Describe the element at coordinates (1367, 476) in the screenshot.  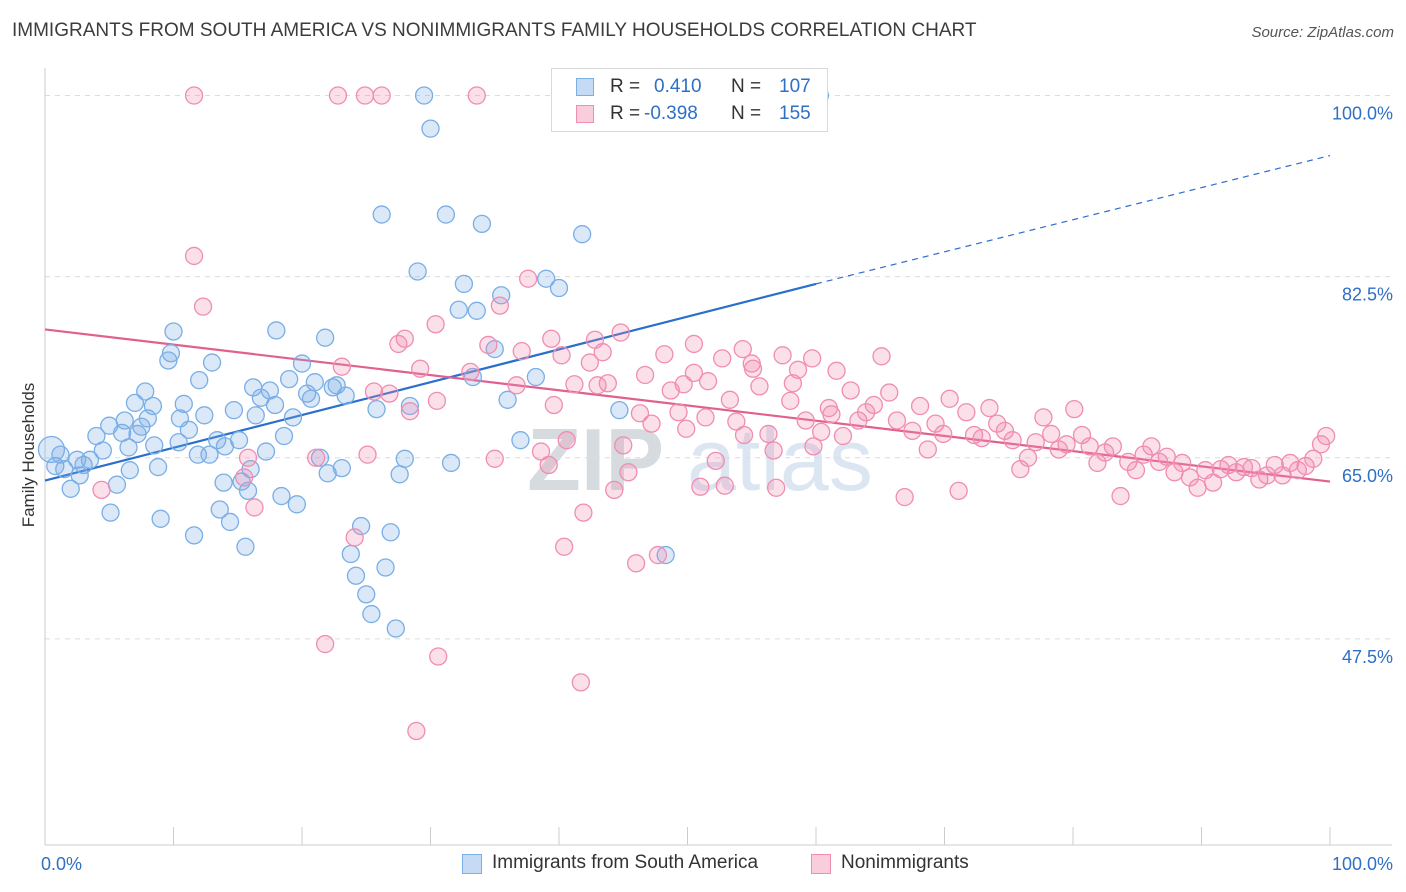
I see `y-tick-label-2: 65.0%` at that location.